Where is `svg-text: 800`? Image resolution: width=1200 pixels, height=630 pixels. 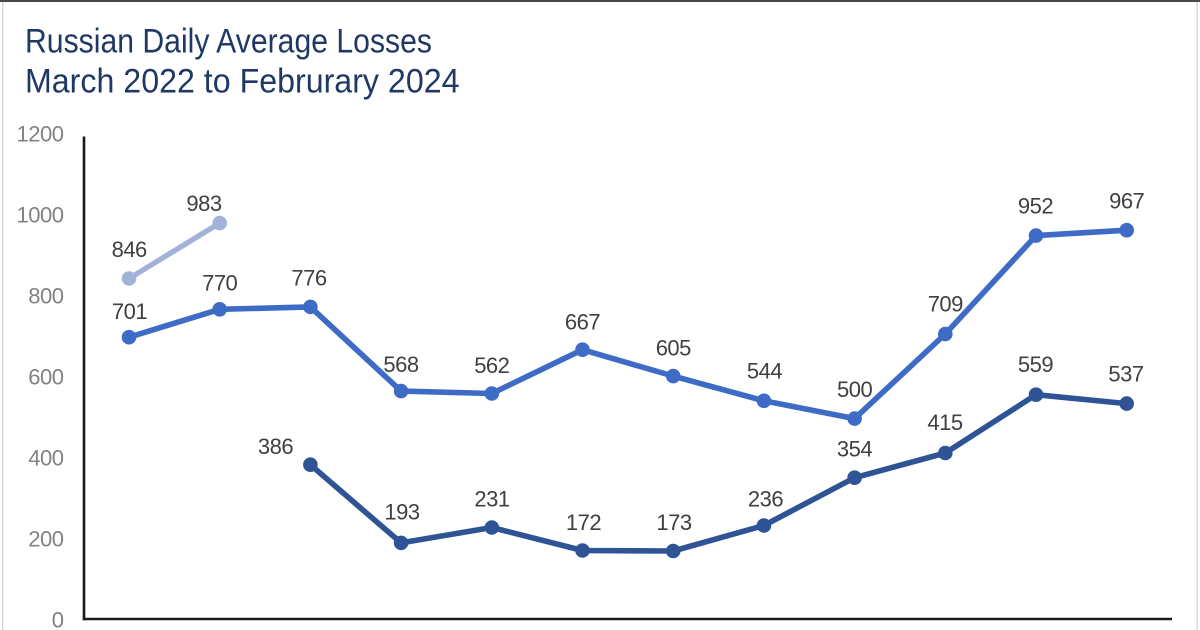 svg-text: 800 is located at coordinates (45, 295).